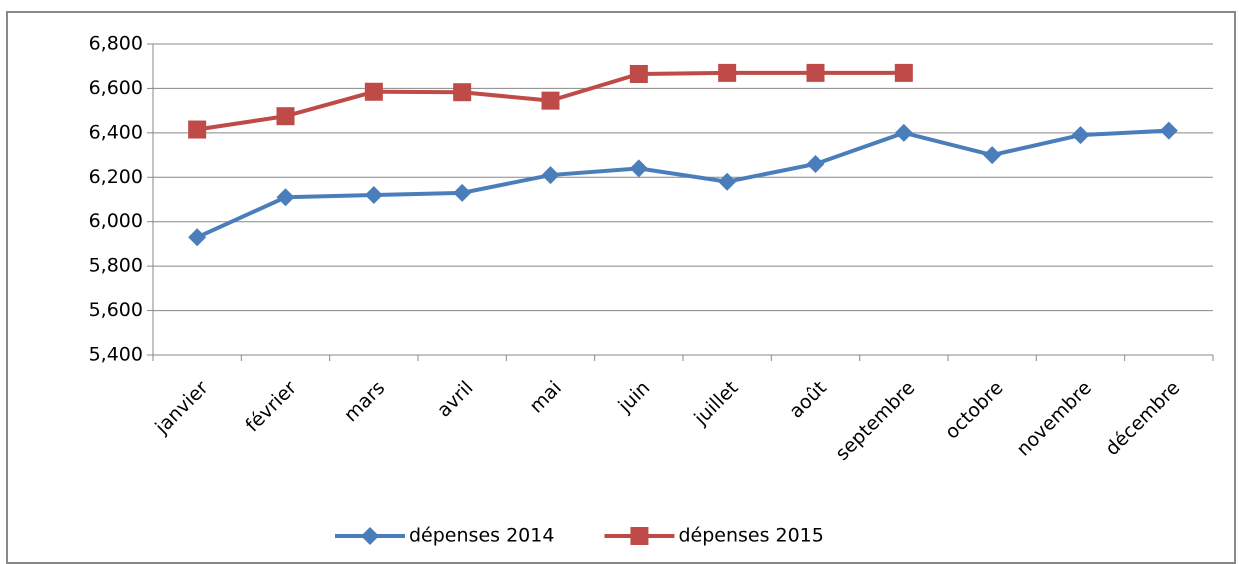 The height and width of the screenshot is (564, 1239). Describe the element at coordinates (116, 310) in the screenshot. I see `y-tick-label: 5,600` at that location.